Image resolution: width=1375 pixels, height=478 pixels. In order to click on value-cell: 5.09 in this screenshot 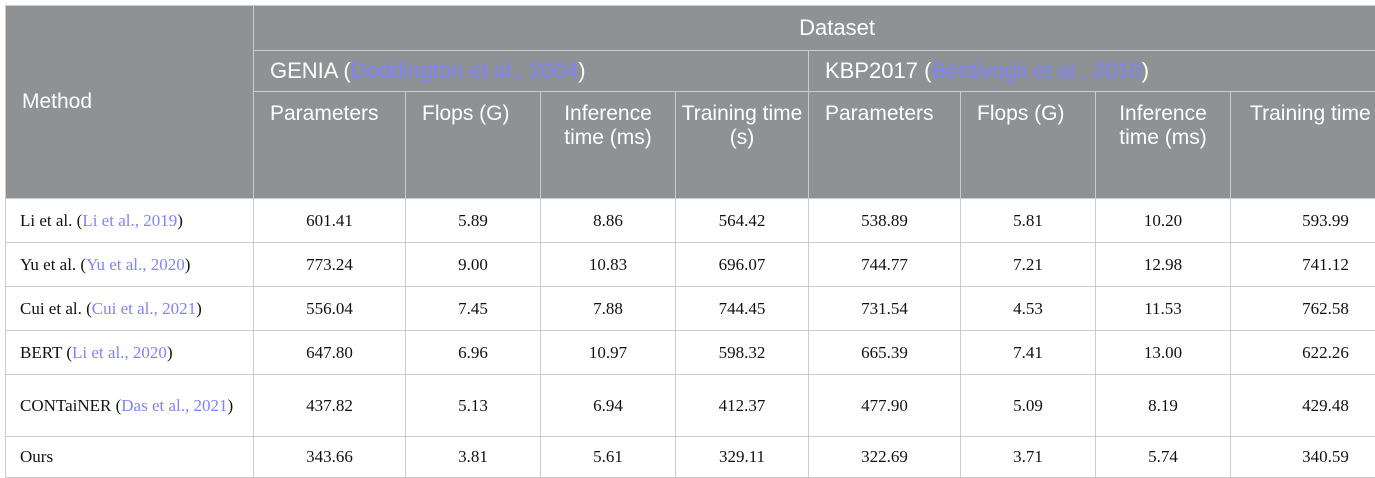, I will do `click(1028, 406)`.